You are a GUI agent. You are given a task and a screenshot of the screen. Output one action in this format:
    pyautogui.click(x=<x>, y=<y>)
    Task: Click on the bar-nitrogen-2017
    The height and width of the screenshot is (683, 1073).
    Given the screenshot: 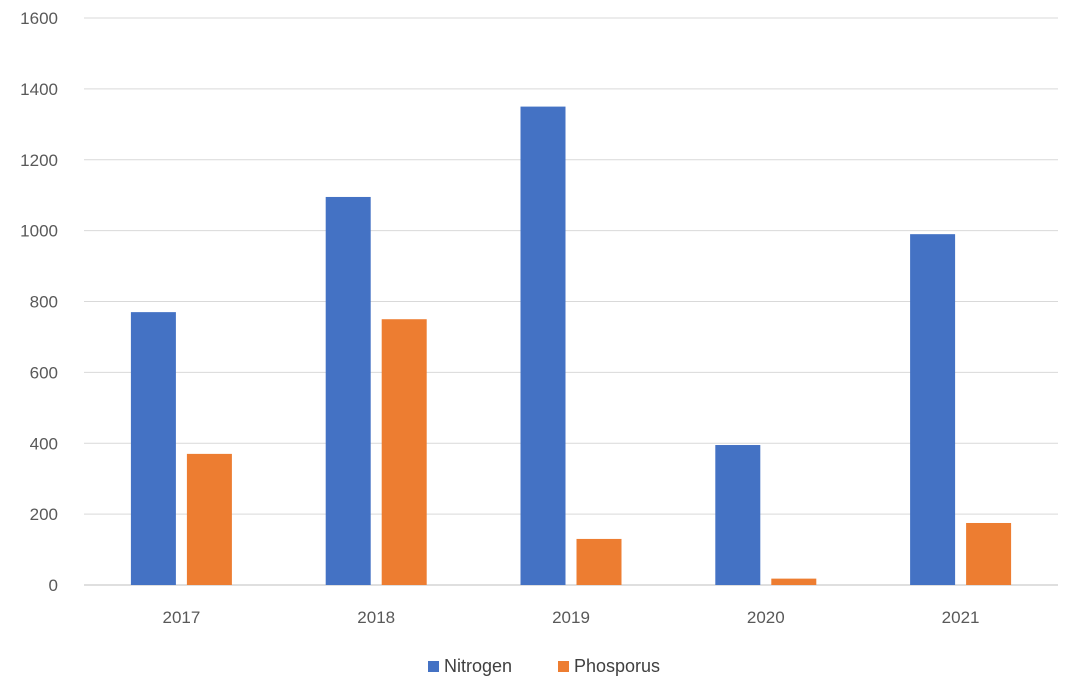 What is the action you would take?
    pyautogui.click(x=153, y=448)
    